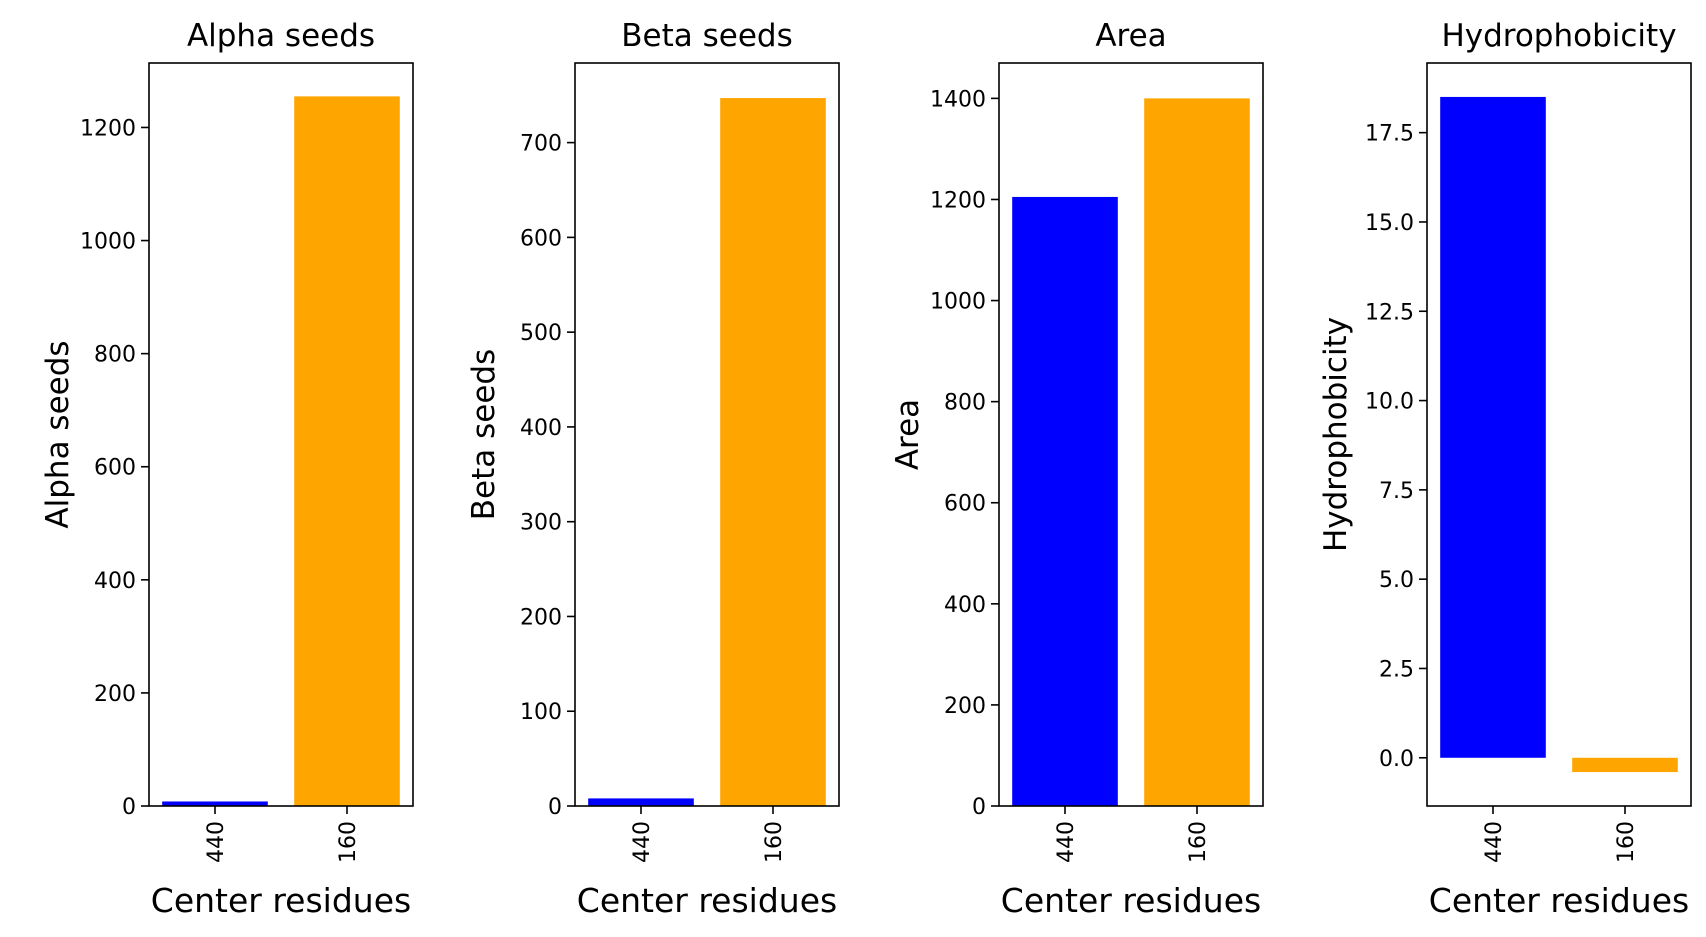  Describe the element at coordinates (1130, 36) in the screenshot. I see `chart-title: Area` at that location.